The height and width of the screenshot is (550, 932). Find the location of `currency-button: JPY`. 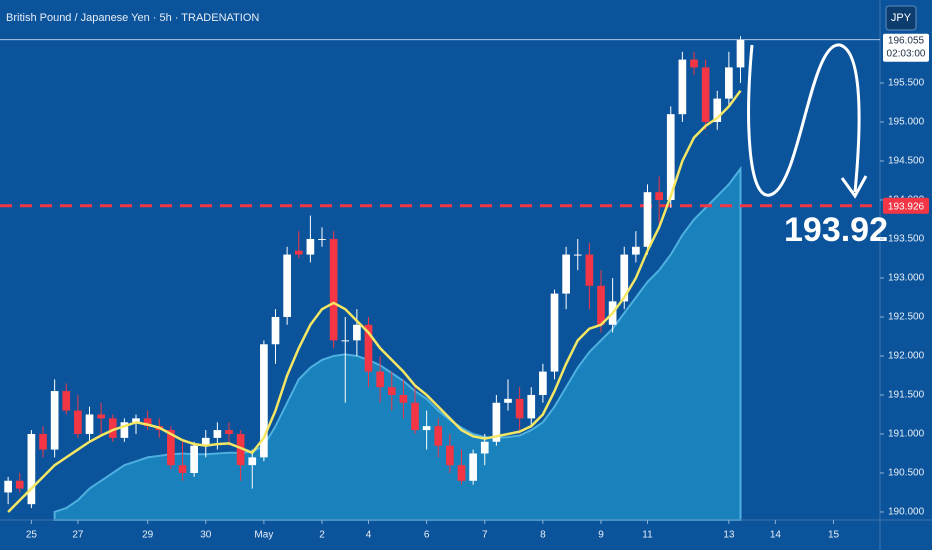

currency-button: JPY is located at coordinates (901, 18).